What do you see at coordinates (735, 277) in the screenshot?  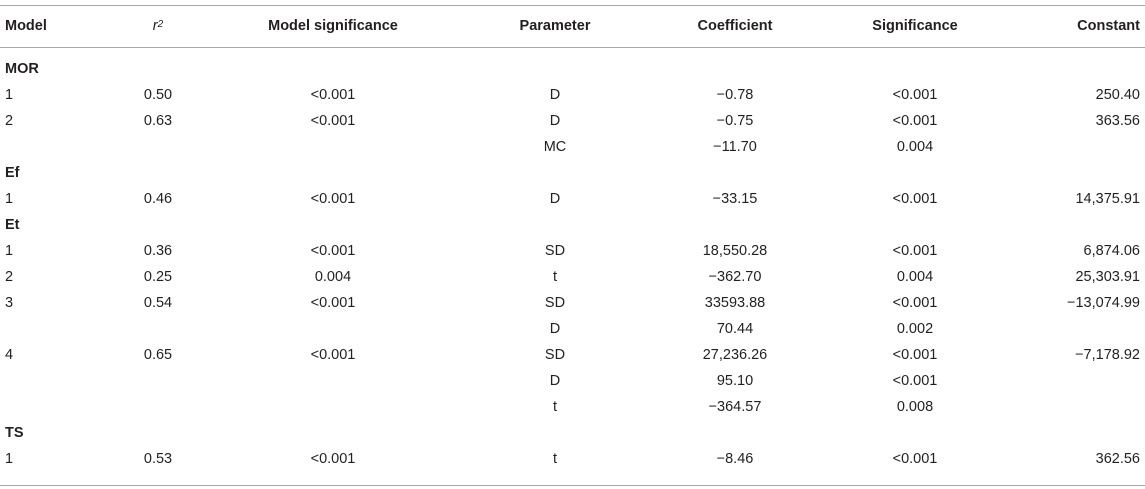 I see `cell-coefficient: −362.70` at bounding box center [735, 277].